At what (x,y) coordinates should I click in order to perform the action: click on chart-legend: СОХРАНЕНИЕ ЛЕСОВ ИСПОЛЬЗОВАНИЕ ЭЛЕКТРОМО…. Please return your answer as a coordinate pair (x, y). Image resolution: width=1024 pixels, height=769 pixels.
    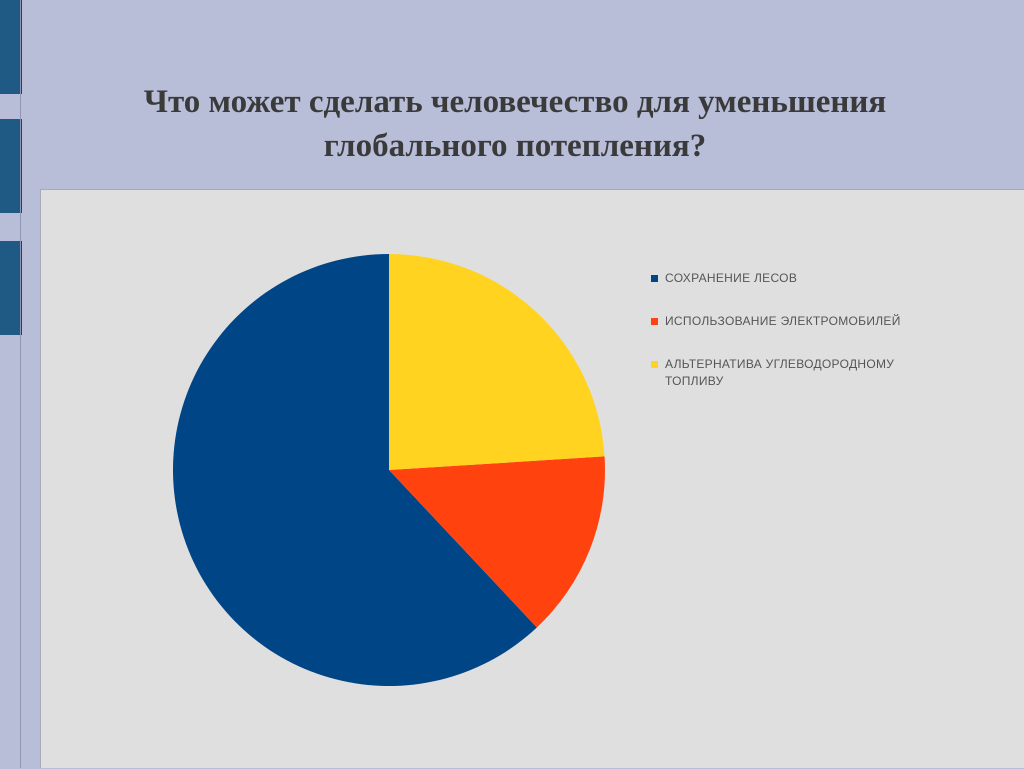
    Looking at the image, I should click on (801, 343).